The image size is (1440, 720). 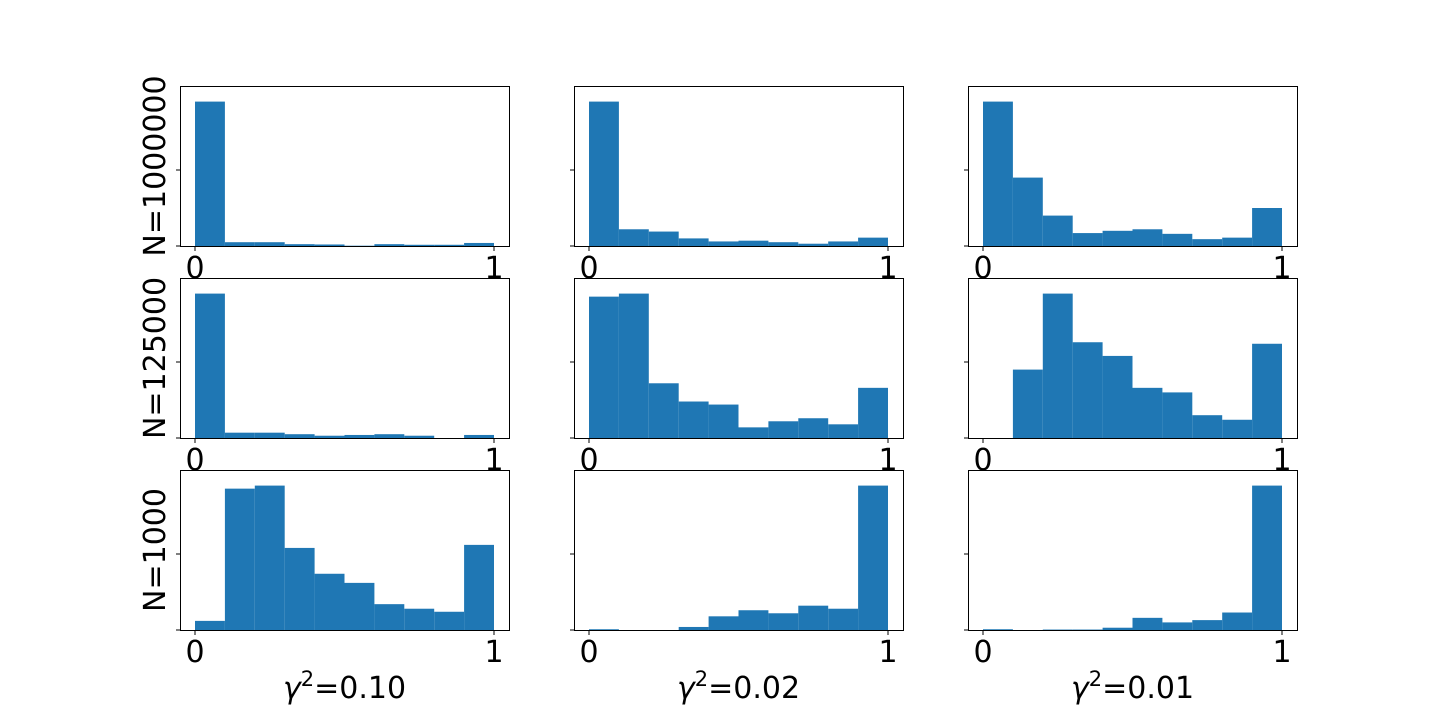 I want to click on x-tick-label-r0c1-1: 1, so click(x=887, y=268).